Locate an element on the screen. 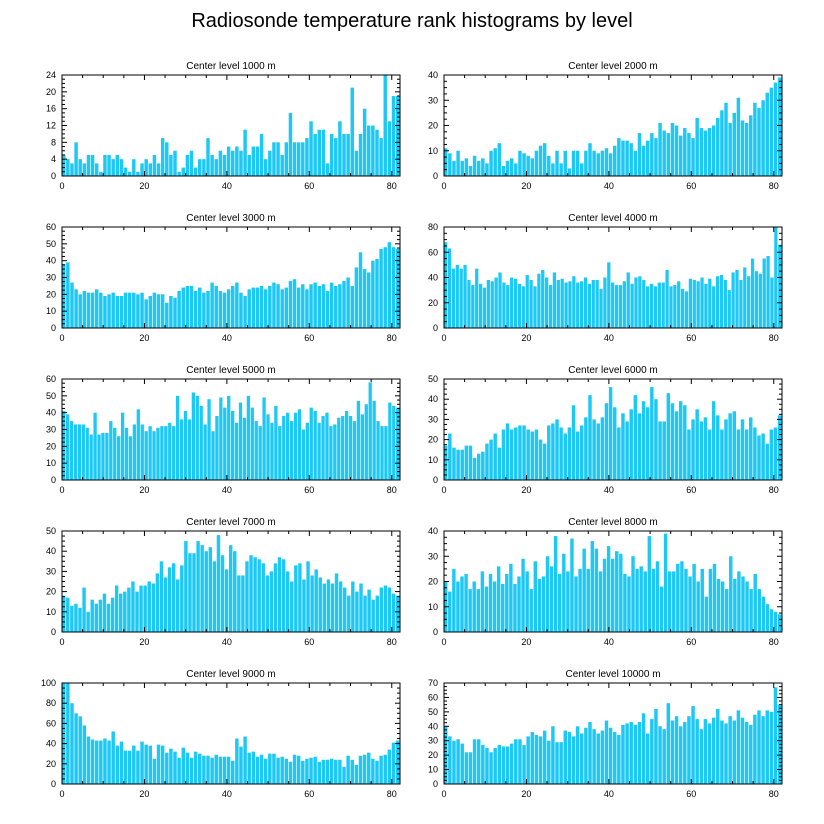  histogram-panel: Center level 1000 m 0 20 40 60 80 0 4 8 12 16 20 24 is located at coordinates (223, 126).